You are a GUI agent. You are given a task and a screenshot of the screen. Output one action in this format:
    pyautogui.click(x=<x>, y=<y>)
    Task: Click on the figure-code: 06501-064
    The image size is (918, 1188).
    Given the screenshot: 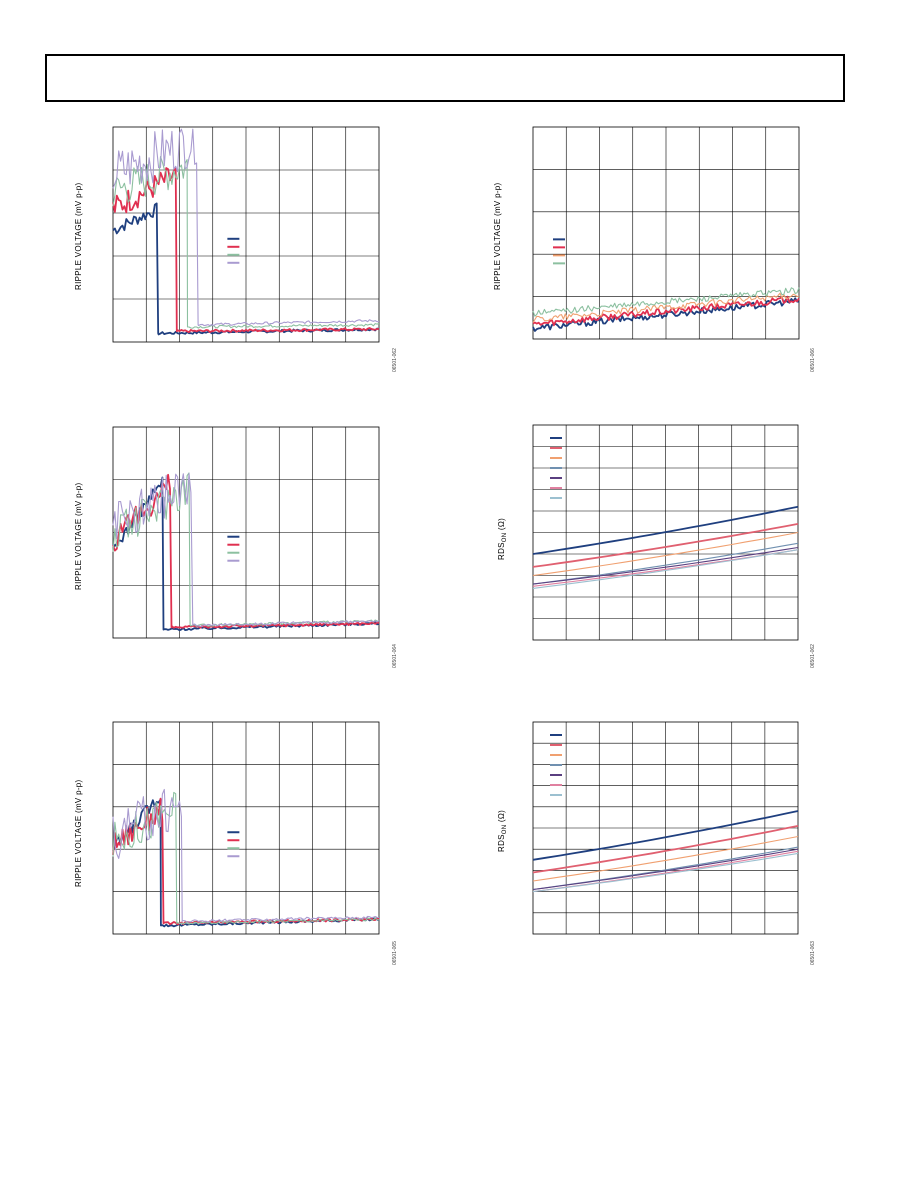 What is the action you would take?
    pyautogui.click(x=395, y=656)
    